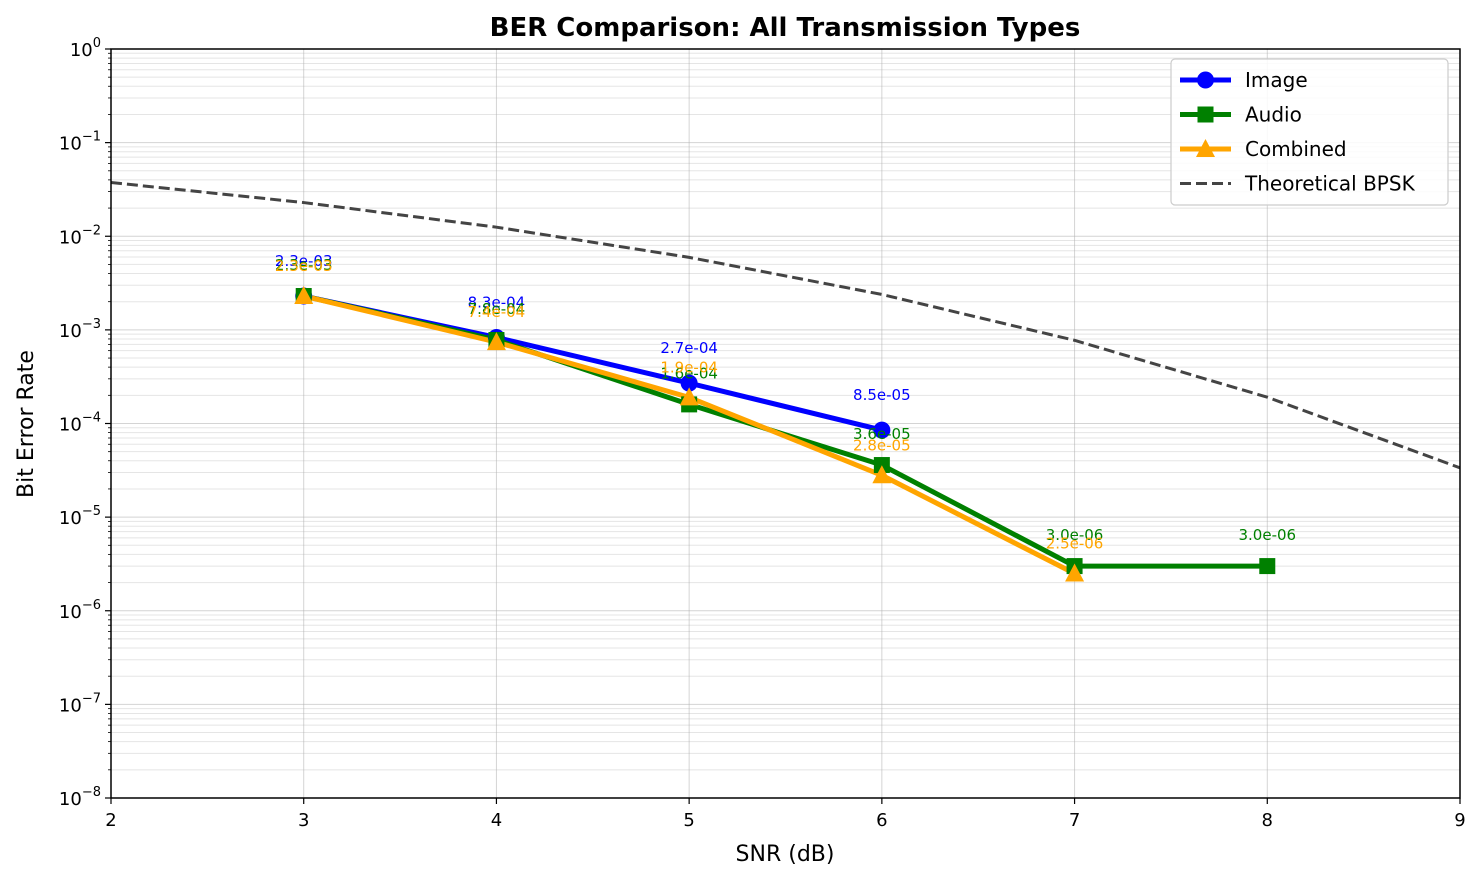  Describe the element at coordinates (1330, 184) in the screenshot. I see `legend-label: Theoretical BPSK` at that location.